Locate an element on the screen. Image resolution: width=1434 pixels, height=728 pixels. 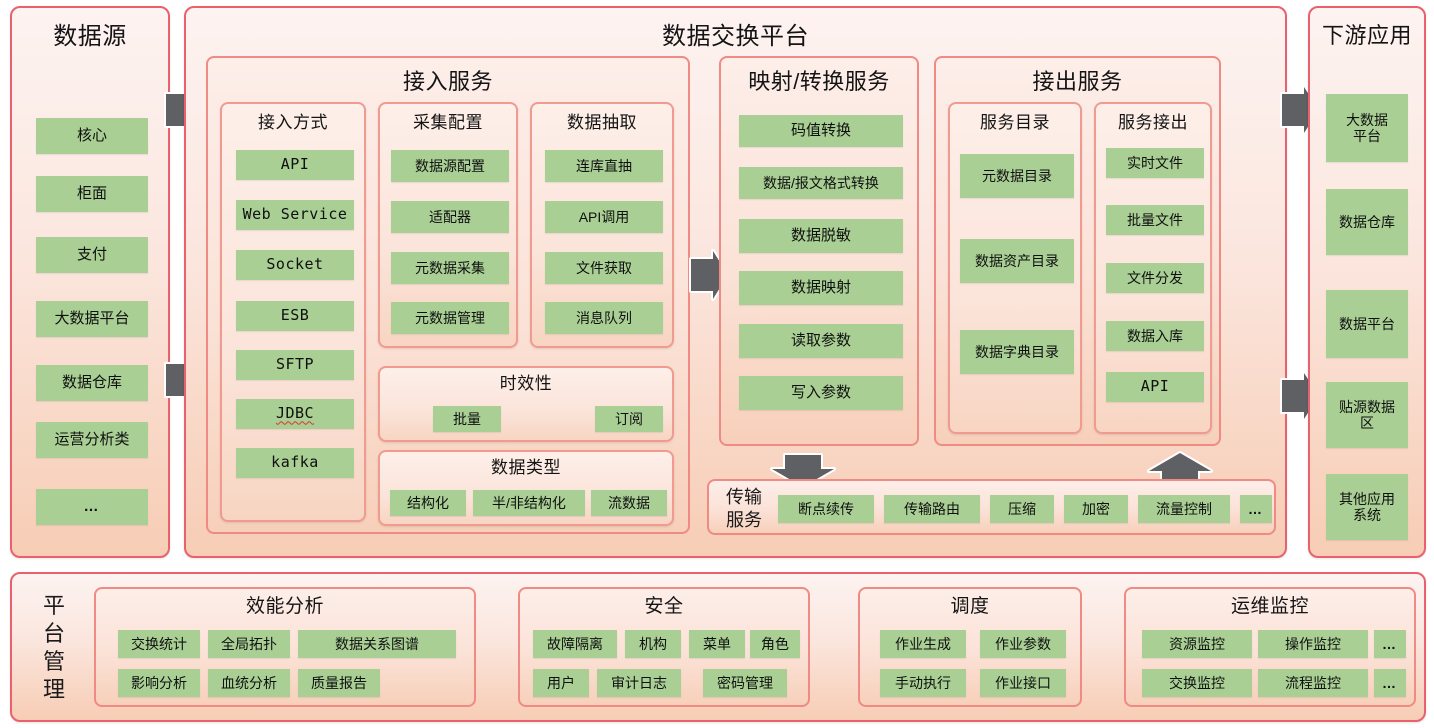
downstream-apps-title: 下游应用 is located at coordinates (1366, 35).